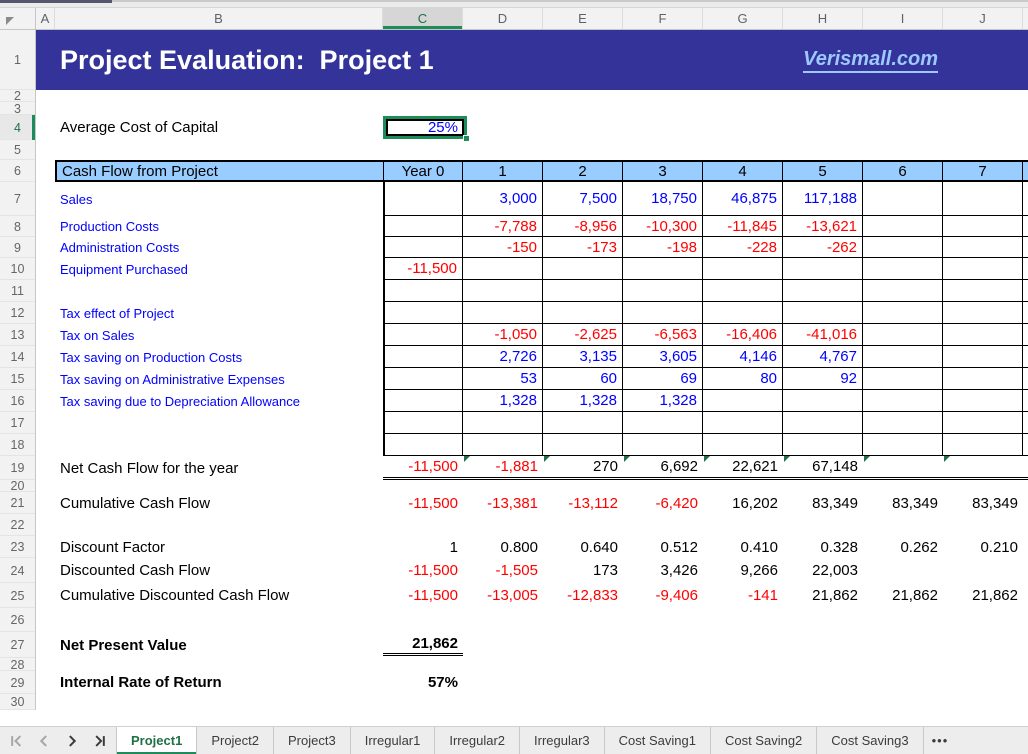  I want to click on cell-a8, so click(45, 226).